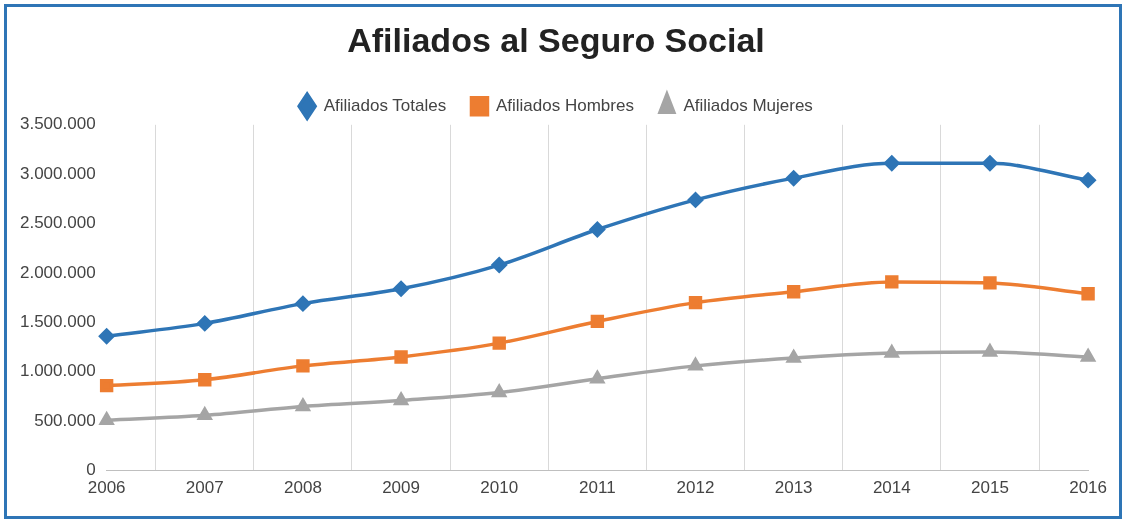  Describe the element at coordinates (57, 223) in the screenshot. I see `y-tick-label: 2.500.000` at that location.